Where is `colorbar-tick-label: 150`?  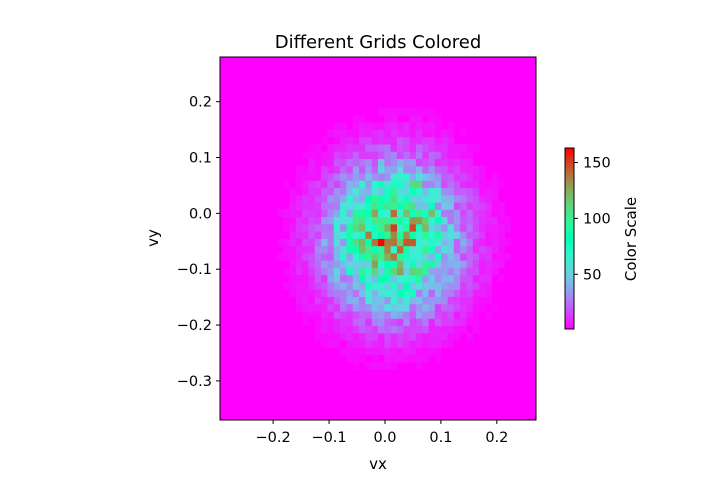
colorbar-tick-label: 150 is located at coordinates (597, 164).